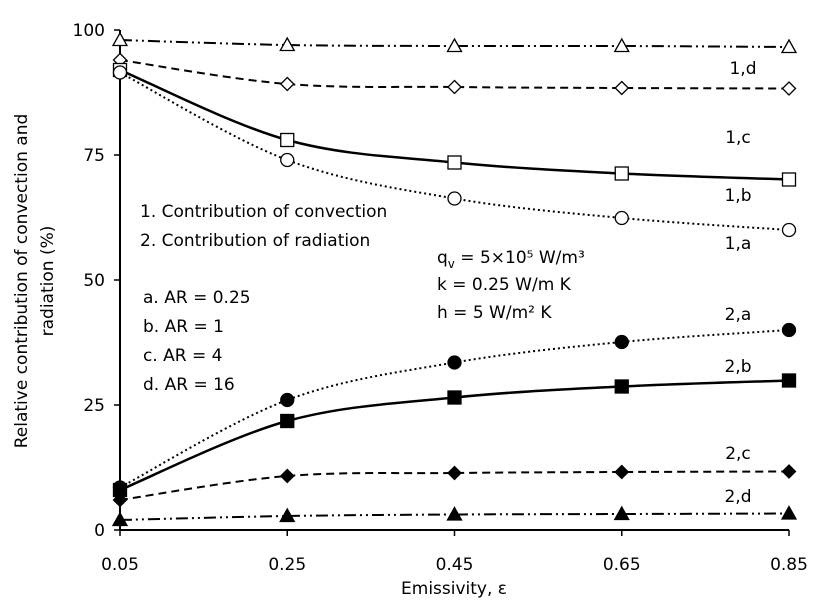 The height and width of the screenshot is (608, 824). What do you see at coordinates (263, 212) in the screenshot?
I see `legend-line-convection: 1. Contribution of convection` at bounding box center [263, 212].